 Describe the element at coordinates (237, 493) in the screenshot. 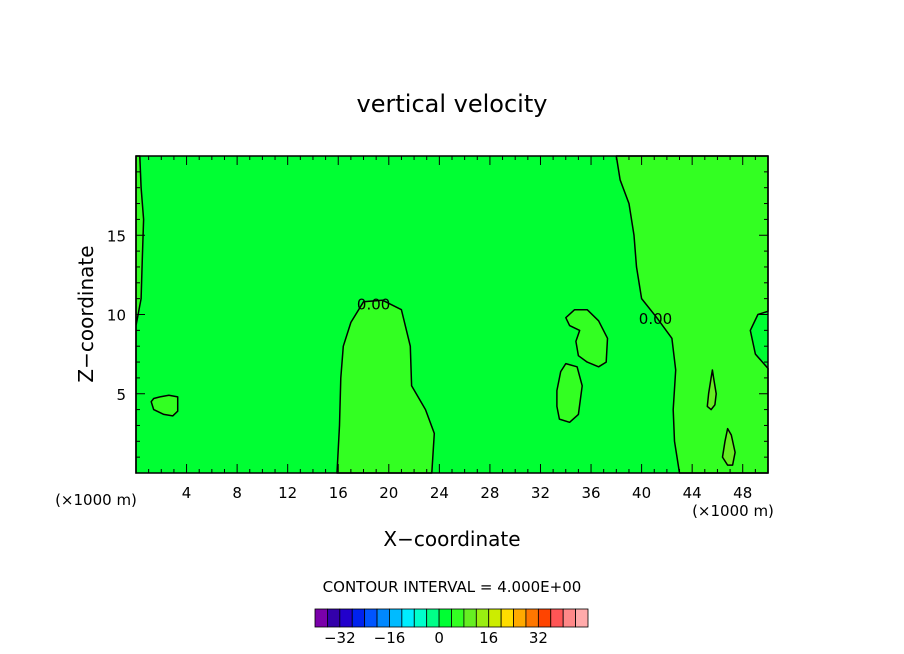

I see `x-tick-label: 8` at that location.